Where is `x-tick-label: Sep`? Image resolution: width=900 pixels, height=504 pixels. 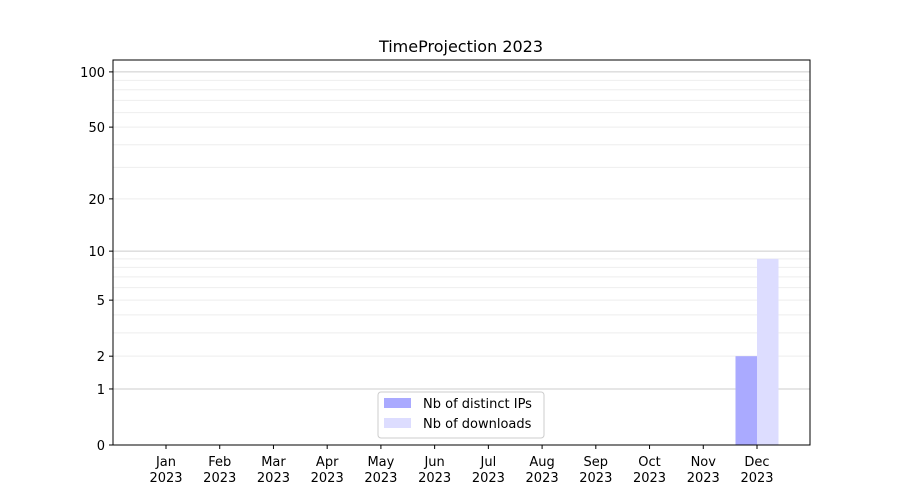
x-tick-label: Sep is located at coordinates (596, 462).